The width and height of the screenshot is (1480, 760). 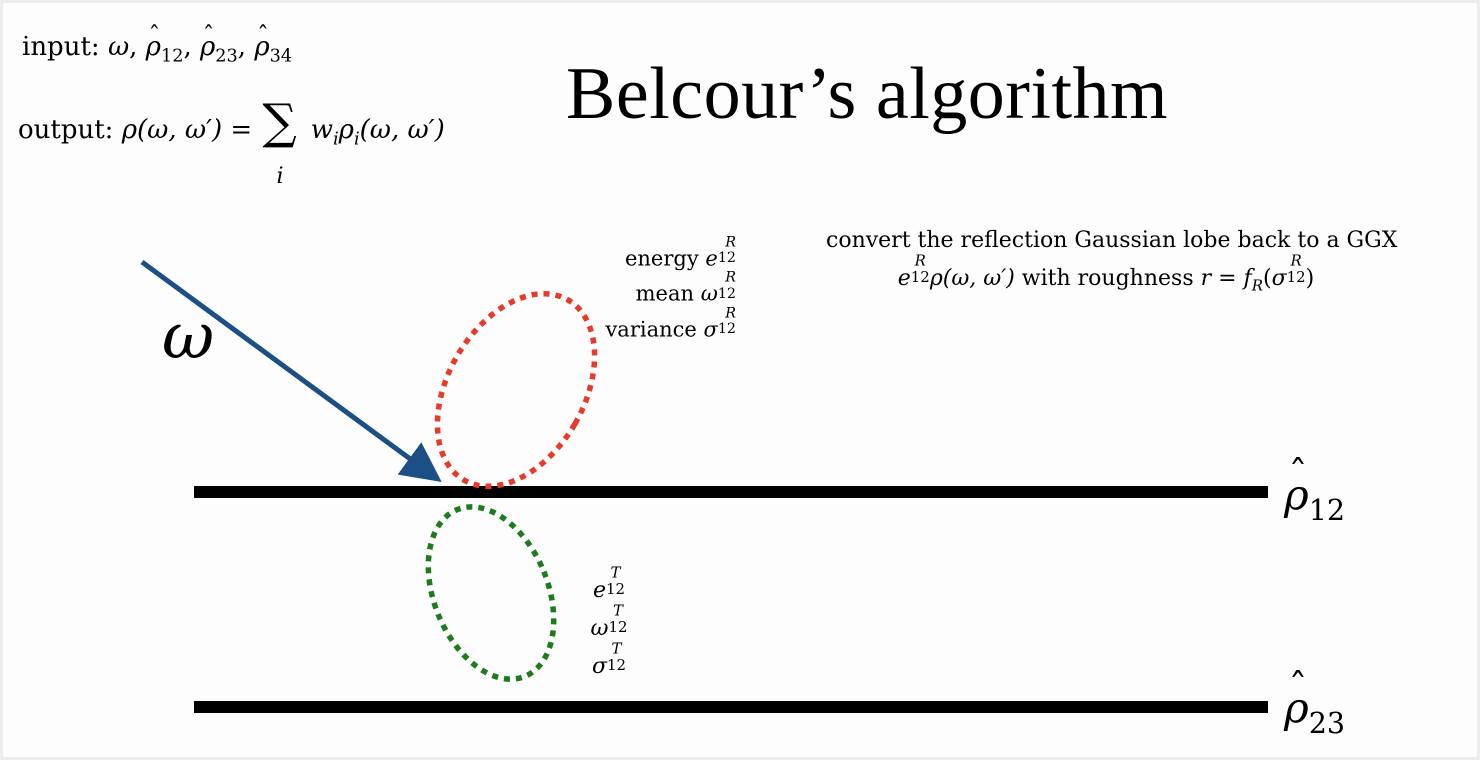 What do you see at coordinates (226, 56) in the screenshot?
I see `input-rho-23-sub: 23` at bounding box center [226, 56].